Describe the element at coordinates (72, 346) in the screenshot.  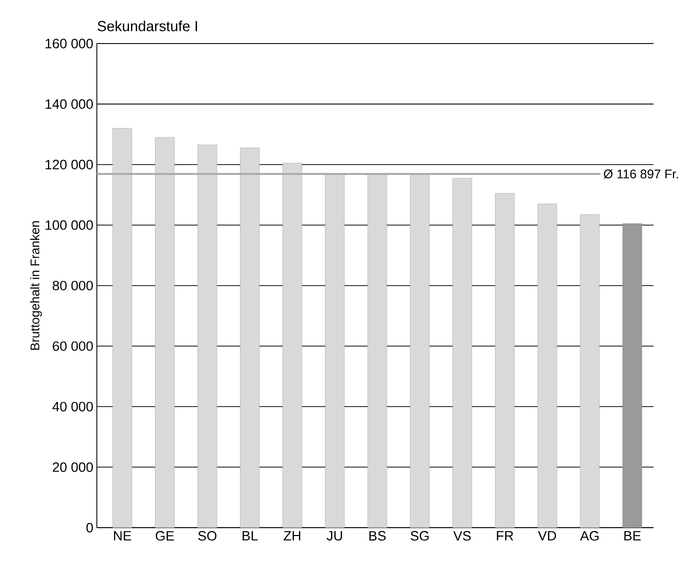
I see `y-tick-label: 60 000` at that location.